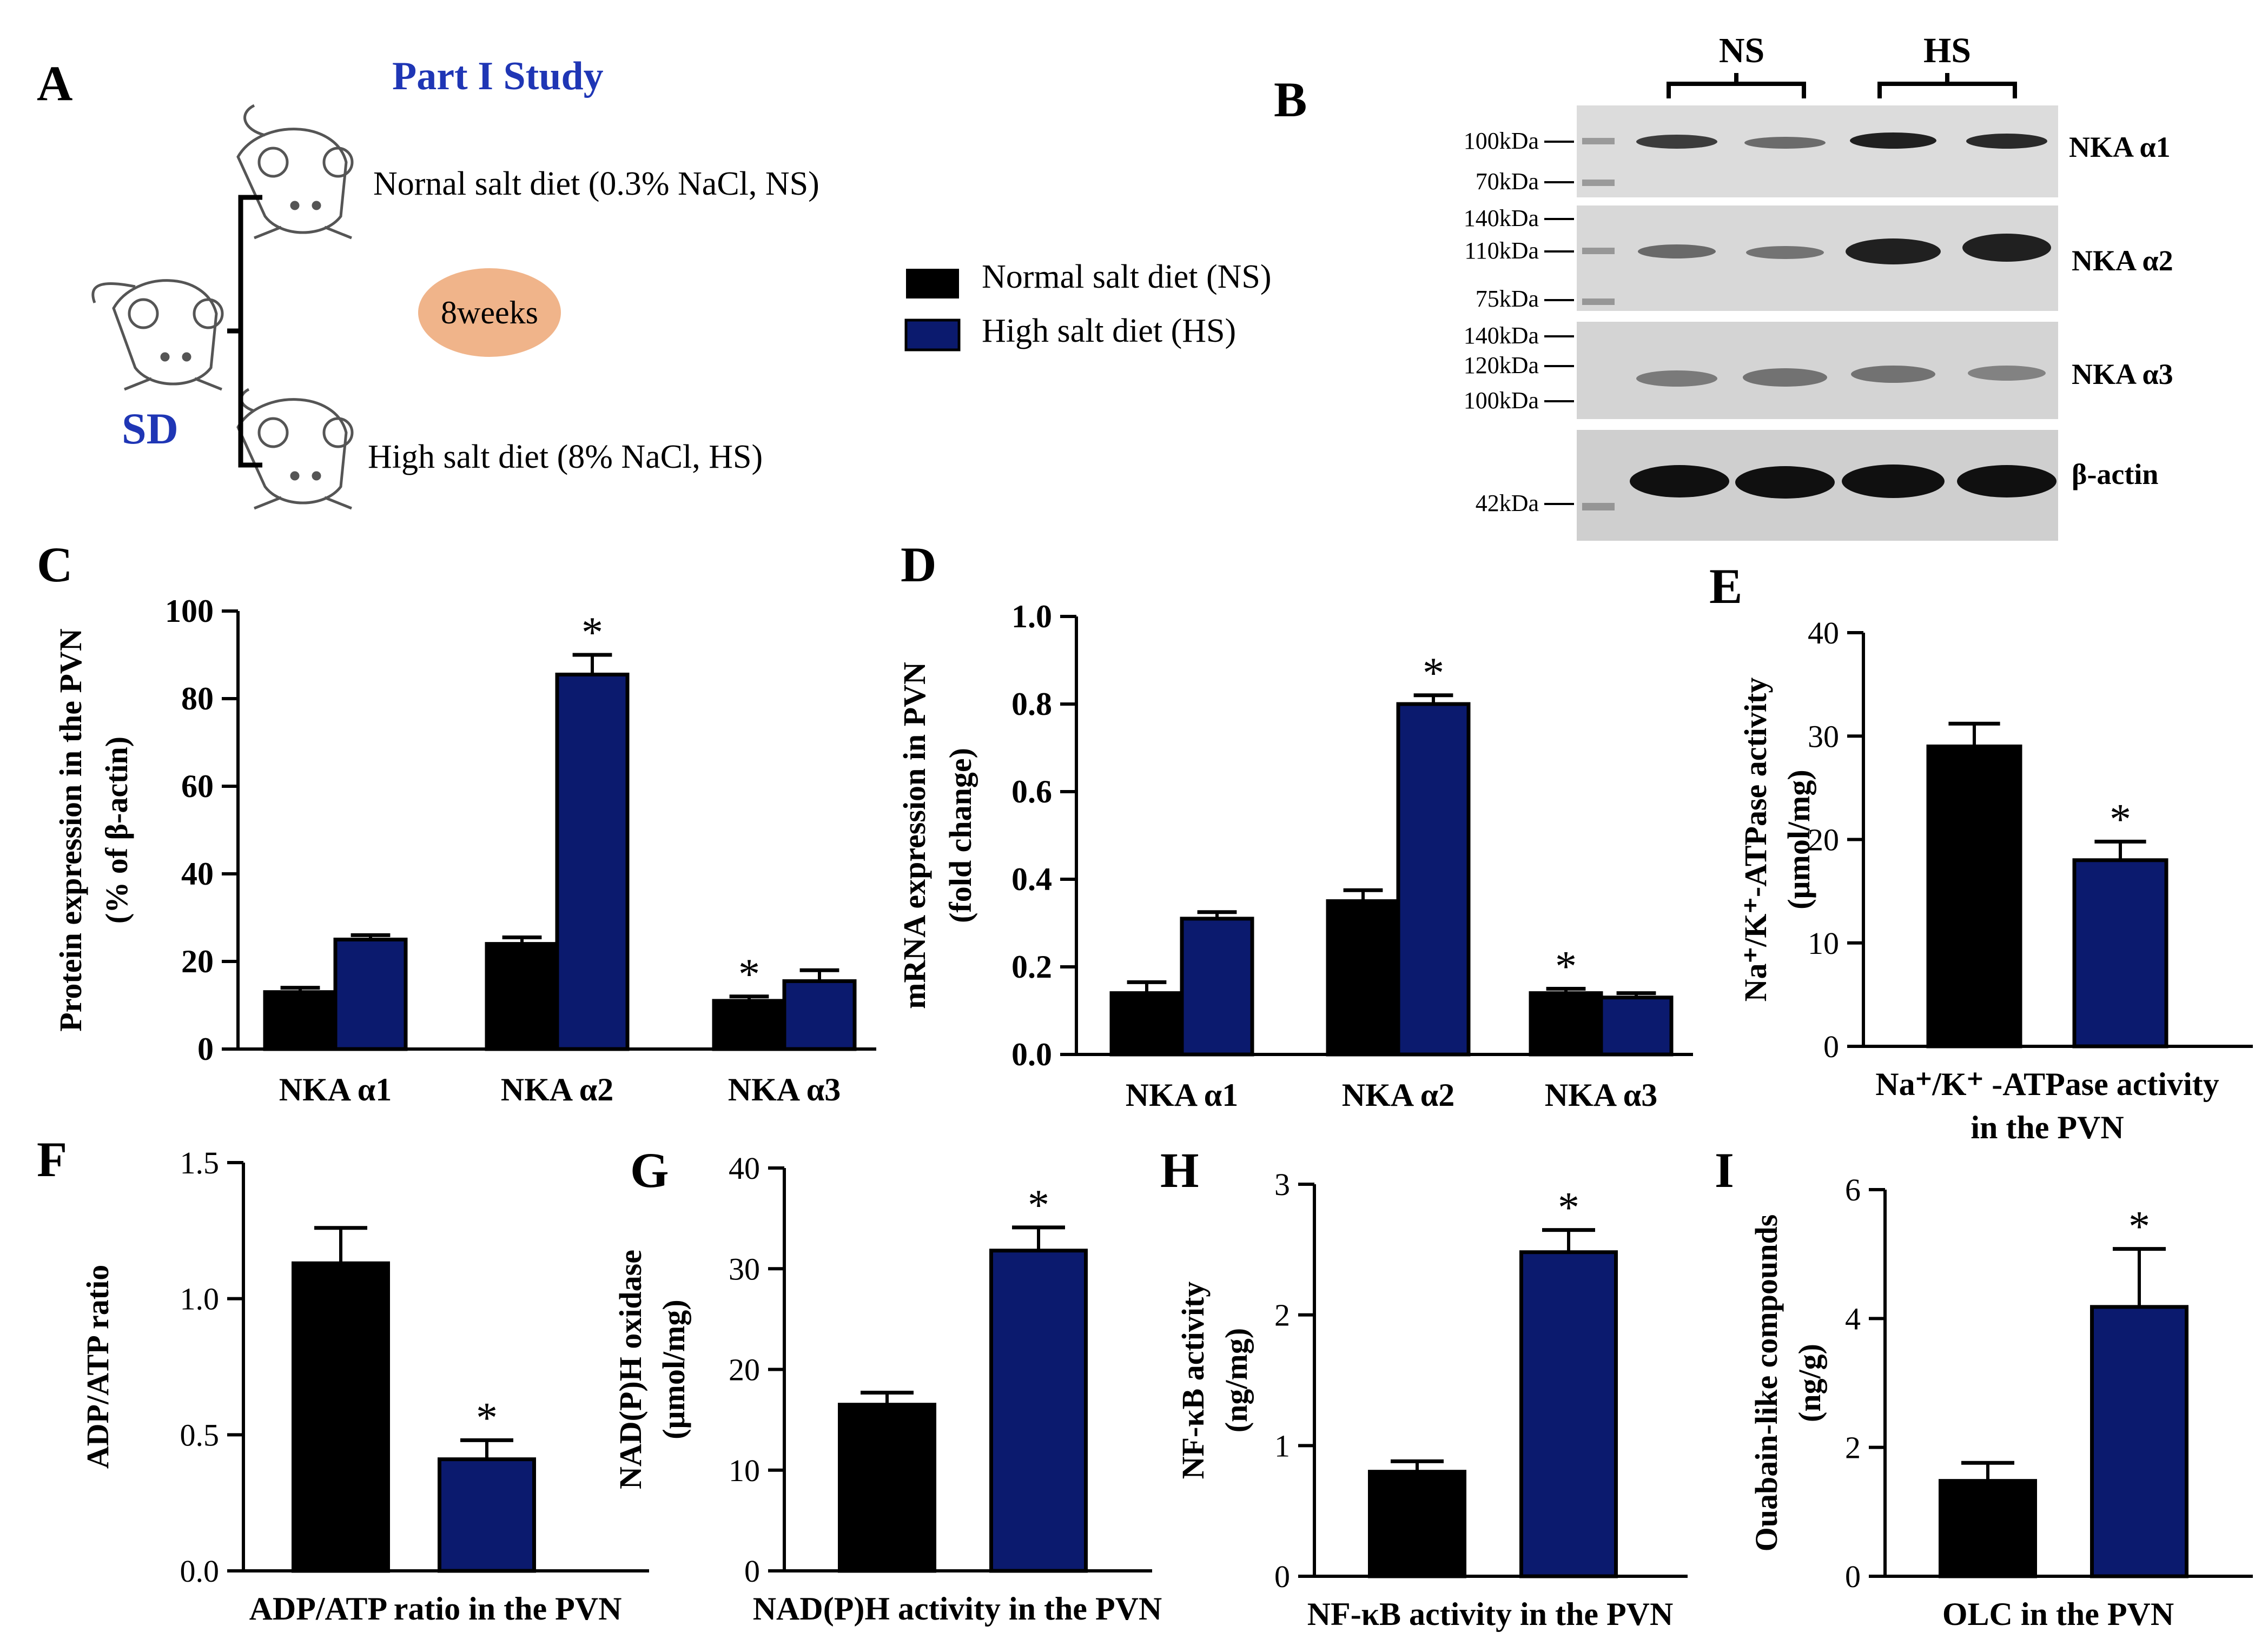  What do you see at coordinates (1814, 159) in the screenshot?
I see `blot-bands-nka-a1` at bounding box center [1814, 159].